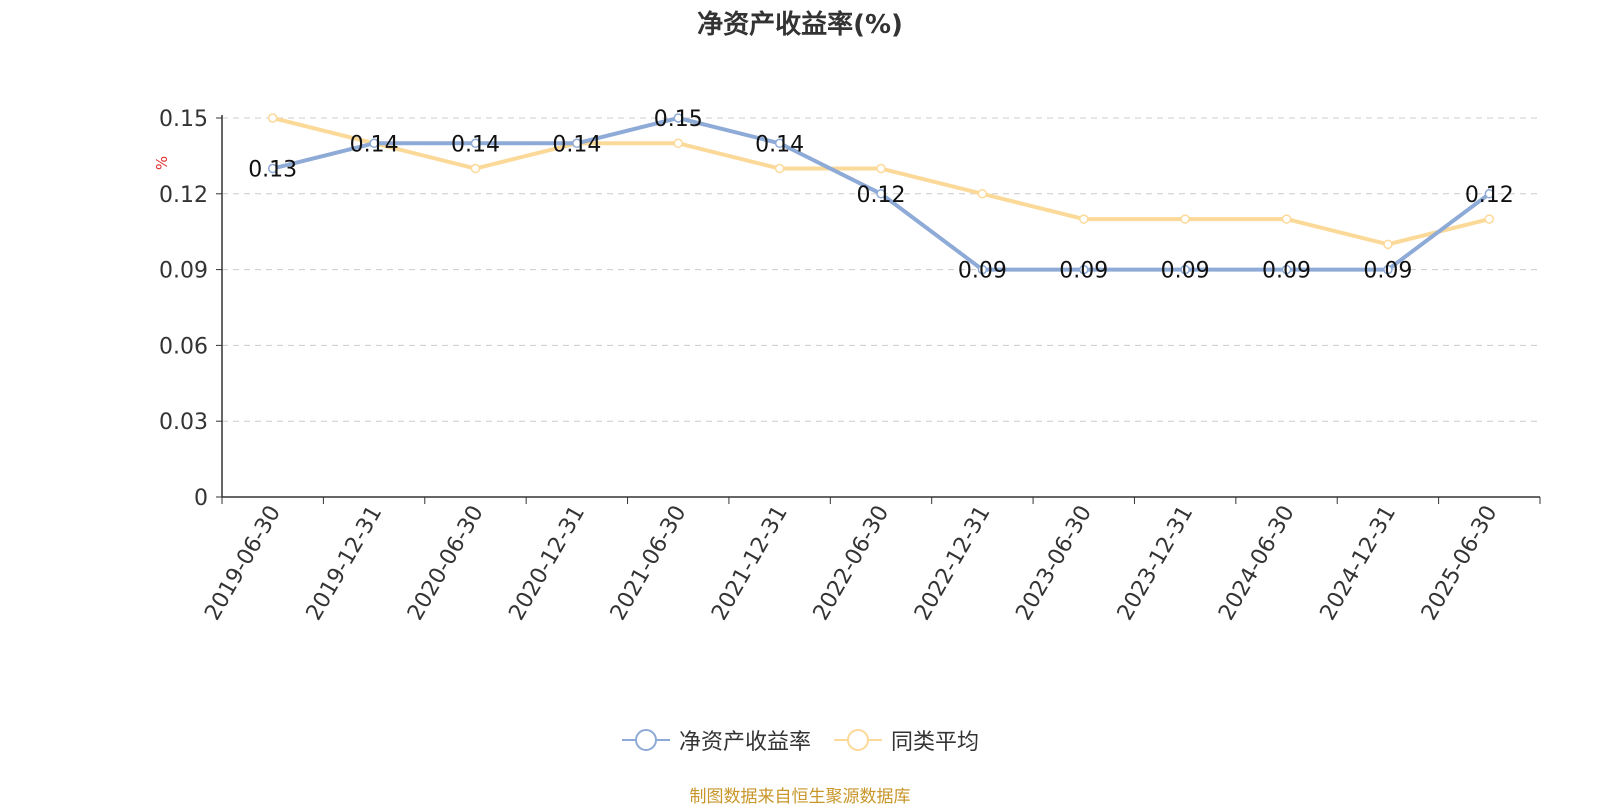 The height and width of the screenshot is (807, 1600). Describe the element at coordinates (243, 563) in the screenshot. I see `x-tick-label: 2019-06-30` at that location.